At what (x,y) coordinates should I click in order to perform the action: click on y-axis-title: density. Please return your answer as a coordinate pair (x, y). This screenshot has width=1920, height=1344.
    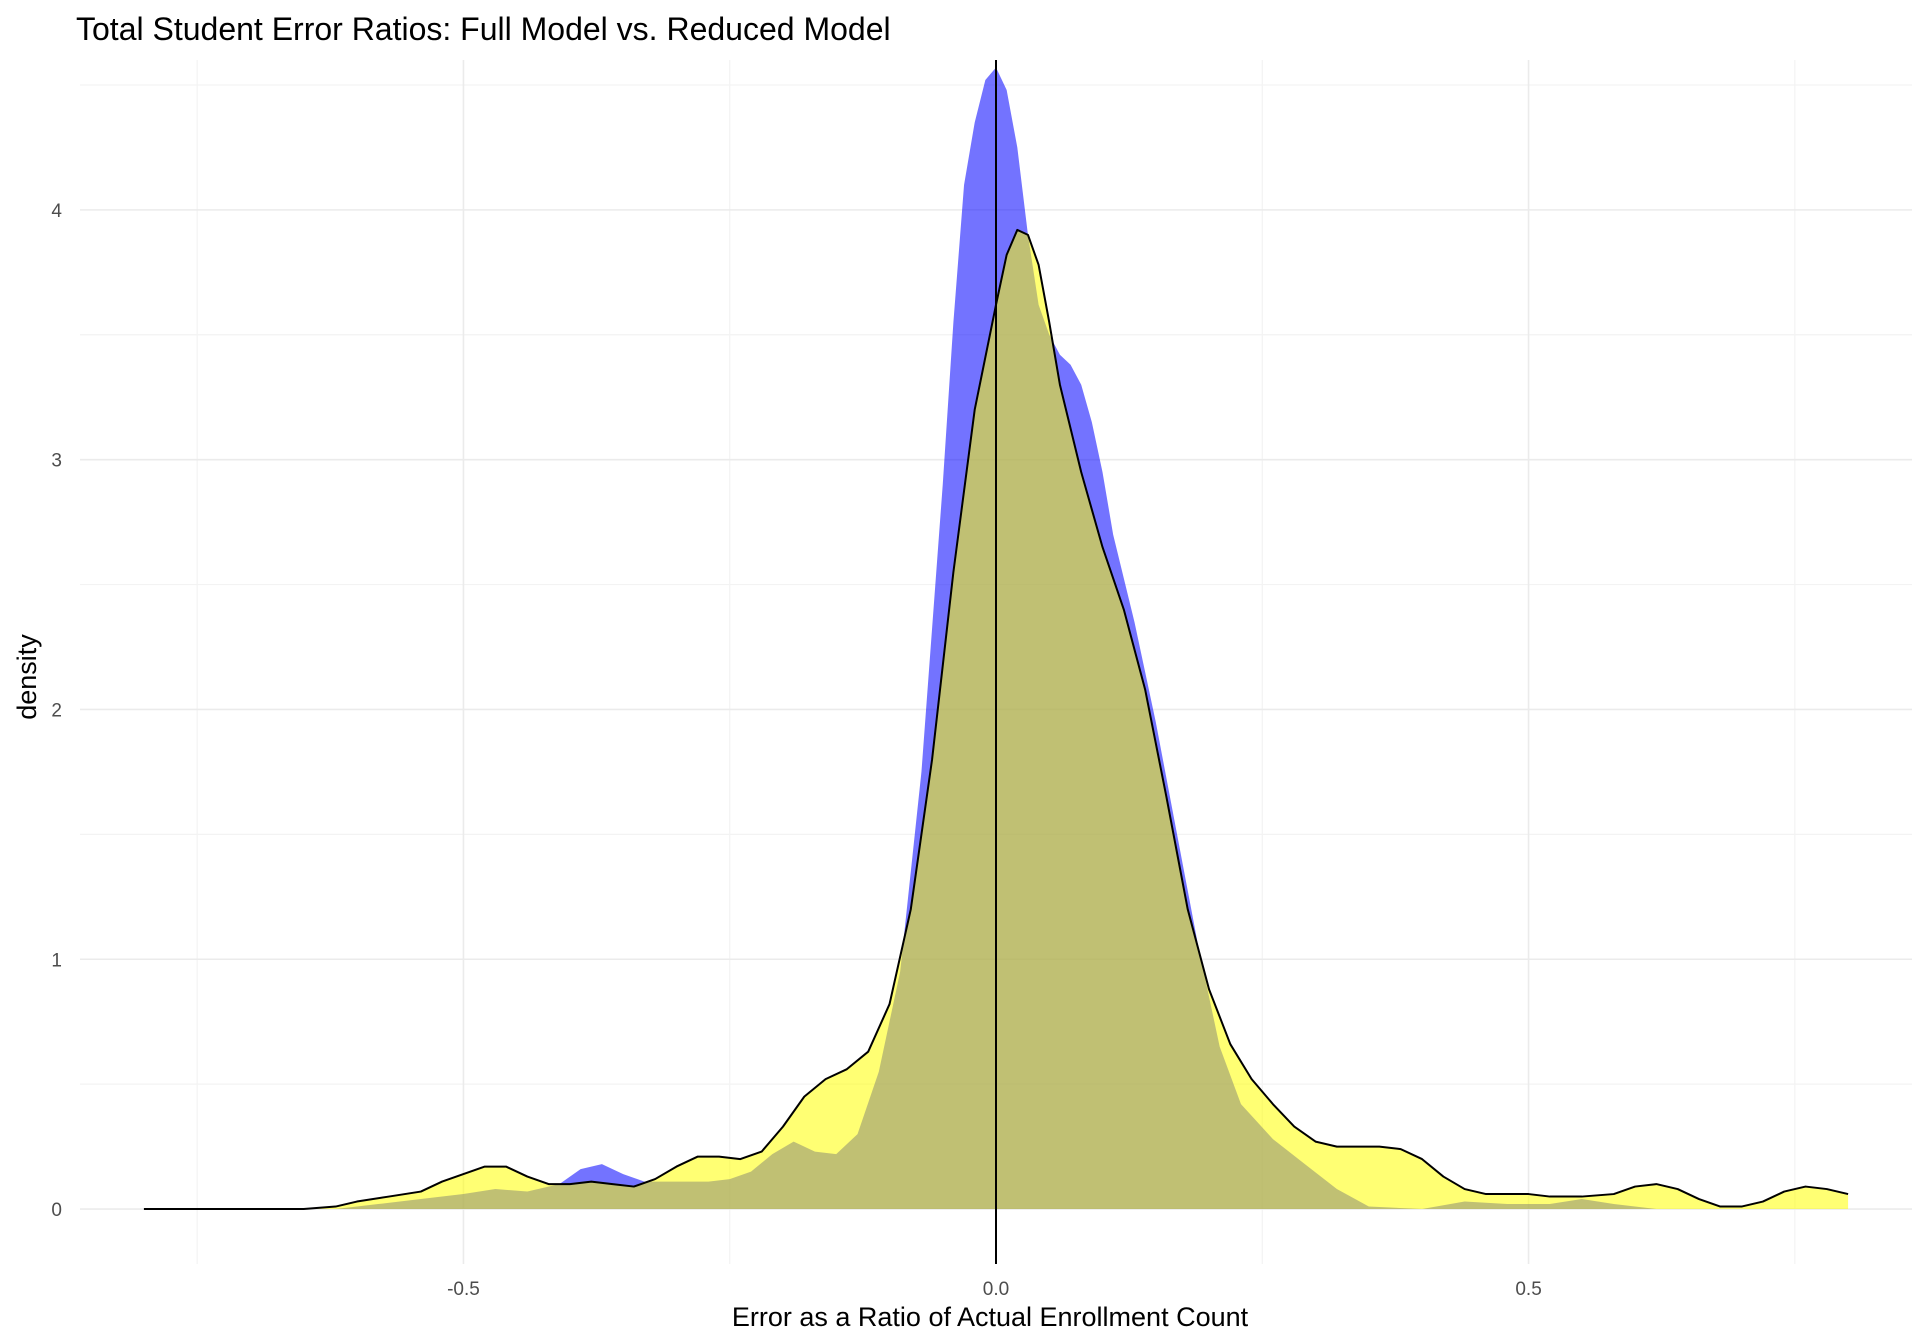
    Looking at the image, I should click on (27, 677).